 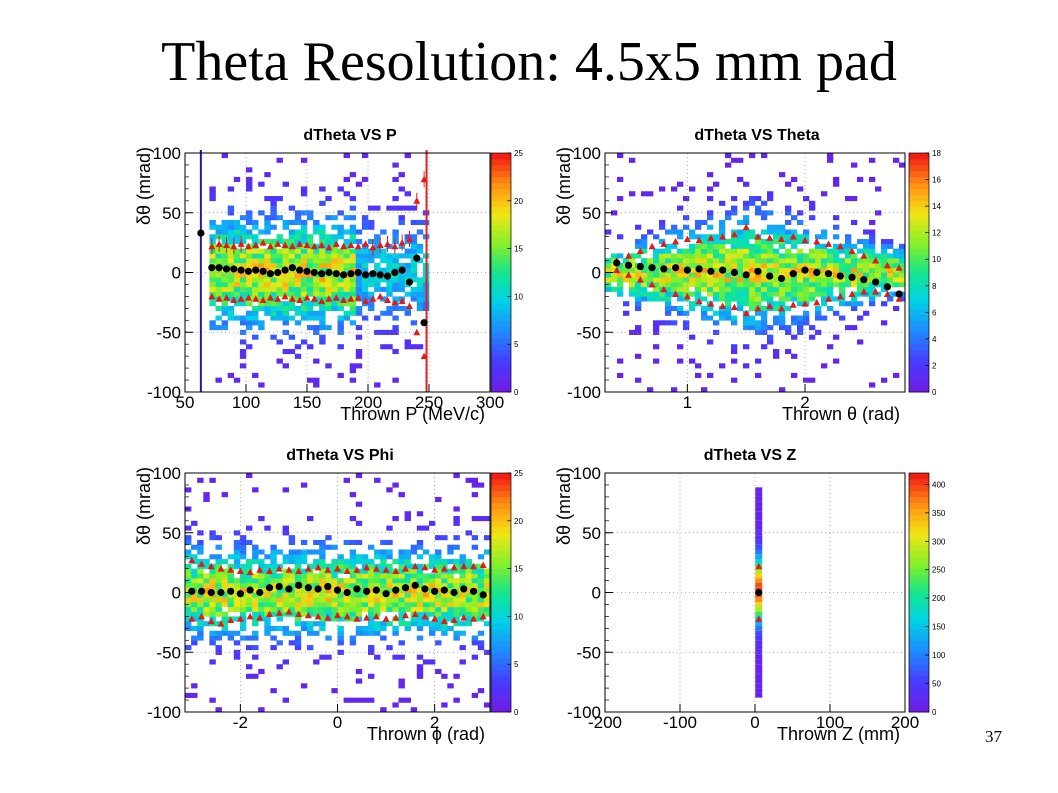 I want to click on color-bar-label: 8, so click(x=934, y=286).